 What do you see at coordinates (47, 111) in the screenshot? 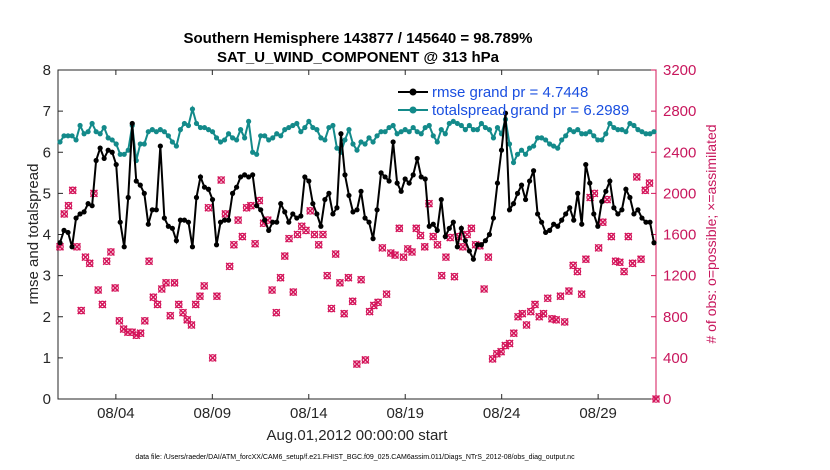
I see `left-y-tick-label: 7` at bounding box center [47, 111].